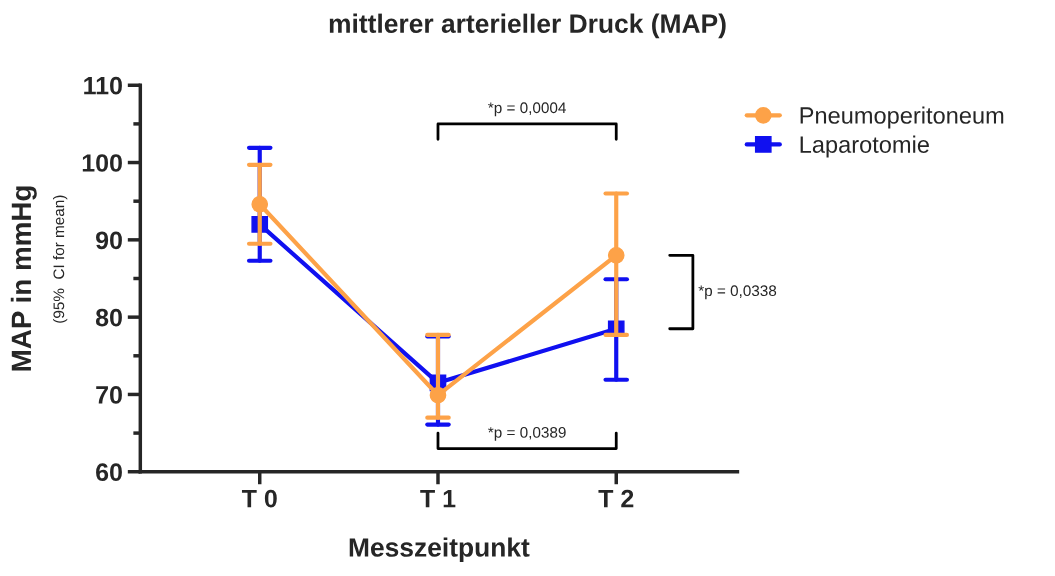  Describe the element at coordinates (902, 117) in the screenshot. I see `legend-label: Pneumoperitoneum` at that location.